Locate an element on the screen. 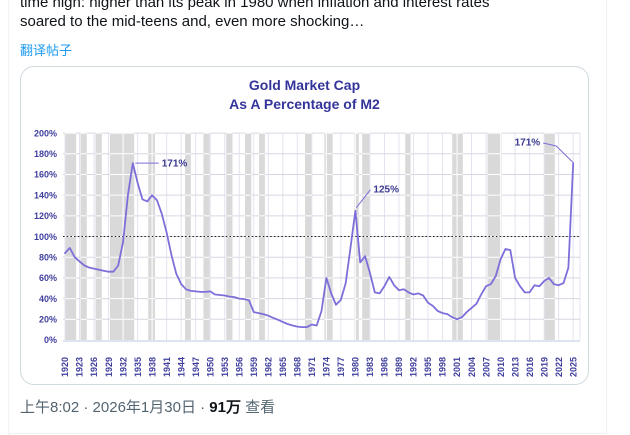 The height and width of the screenshot is (435, 630). svg-text: 1947 is located at coordinates (196, 367).